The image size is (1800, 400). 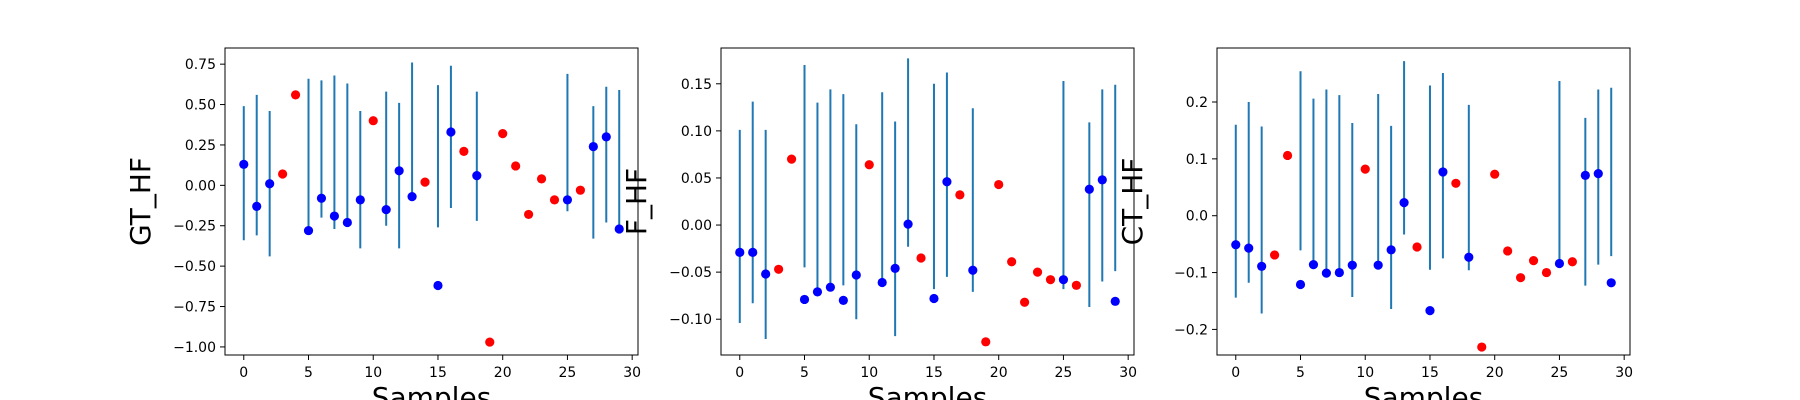 I want to click on chart-0-y-tick-label-3: −0.25, so click(x=194, y=227).